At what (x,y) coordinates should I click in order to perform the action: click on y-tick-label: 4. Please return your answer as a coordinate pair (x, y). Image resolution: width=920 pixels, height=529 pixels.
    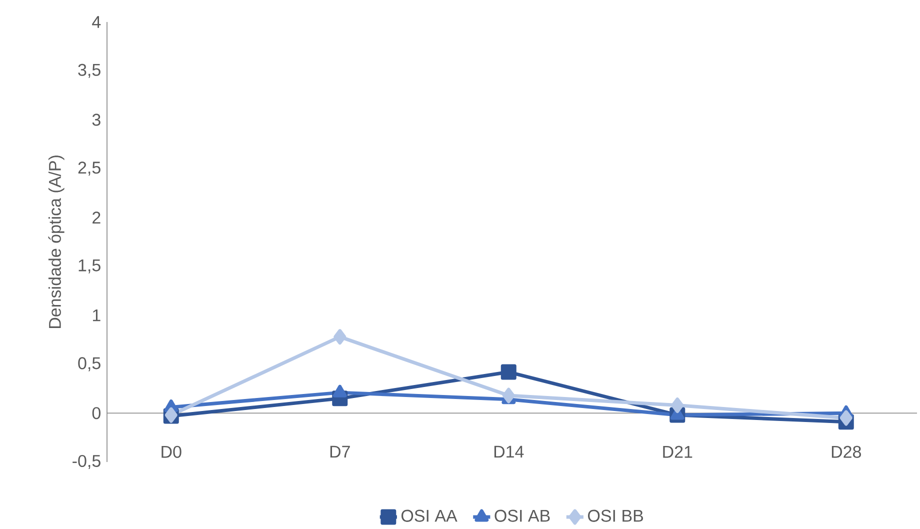
    Looking at the image, I should click on (96, 22).